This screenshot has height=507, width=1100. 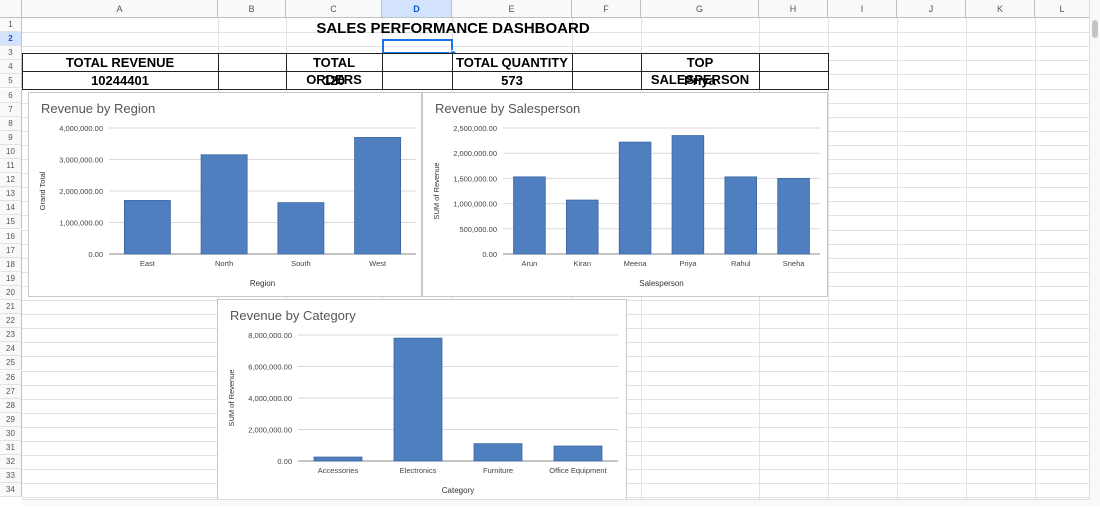 I want to click on row-header-8: 8, so click(x=11, y=123).